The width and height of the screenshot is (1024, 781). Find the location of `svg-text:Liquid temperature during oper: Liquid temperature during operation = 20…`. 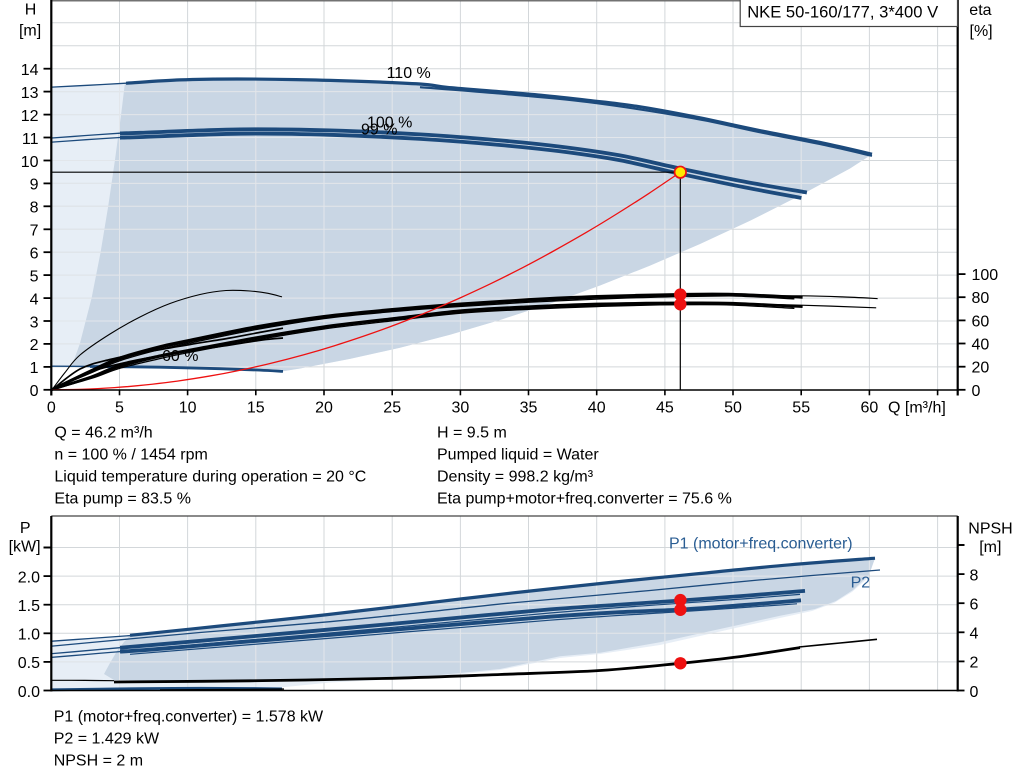

svg-text:Liquid temperature during oper: Liquid temperature during operation = 20… is located at coordinates (210, 477).